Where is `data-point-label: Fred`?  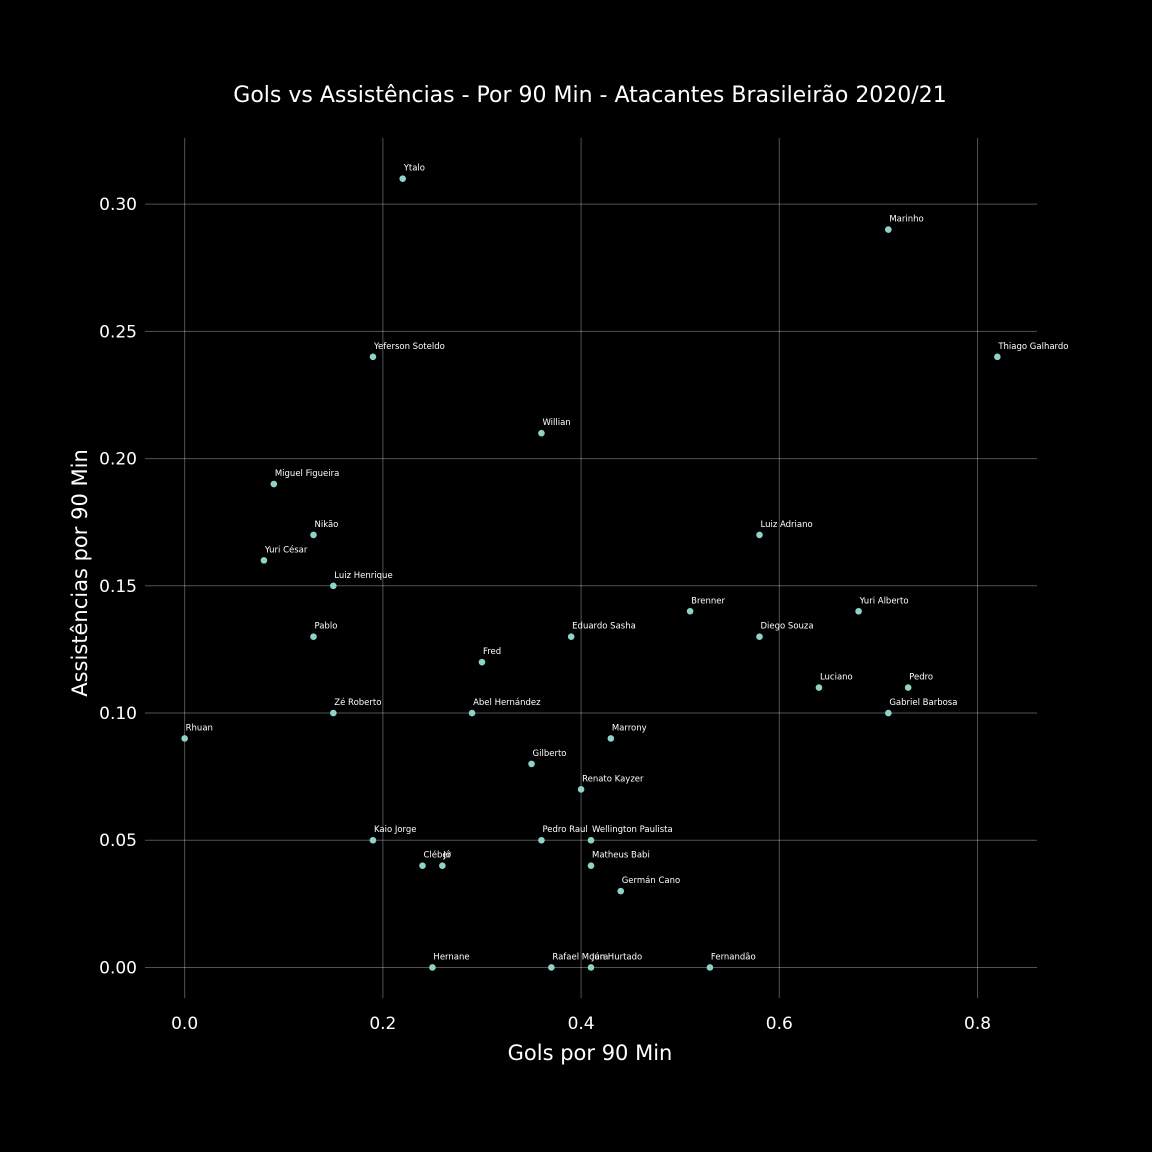 data-point-label: Fred is located at coordinates (492, 652).